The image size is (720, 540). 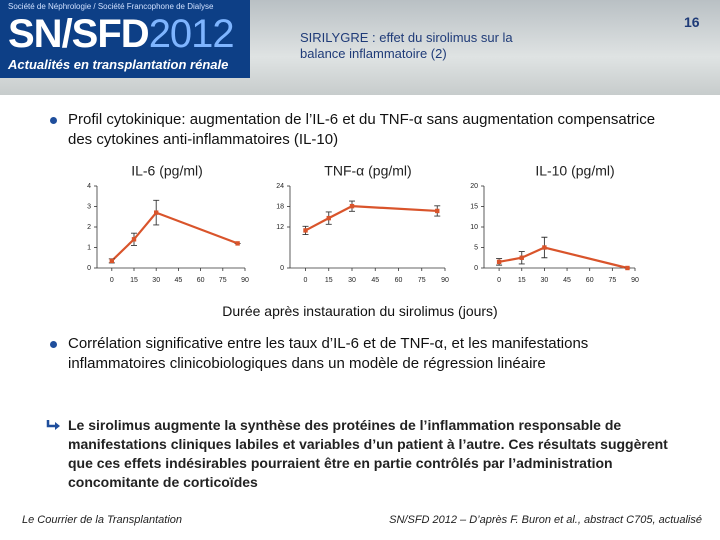 I want to click on page-number: 16, so click(x=692, y=22).